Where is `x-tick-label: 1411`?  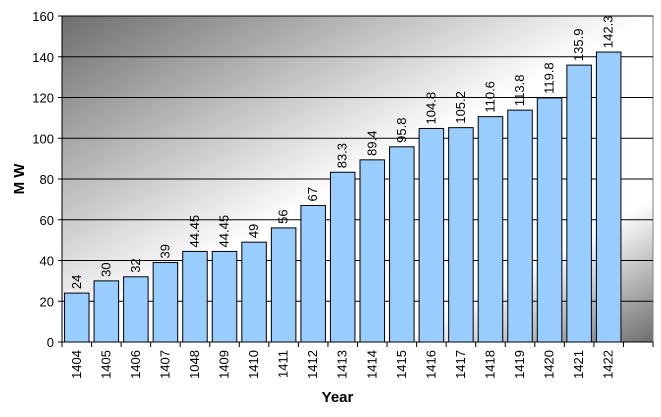
x-tick-label: 1411 is located at coordinates (283, 364).